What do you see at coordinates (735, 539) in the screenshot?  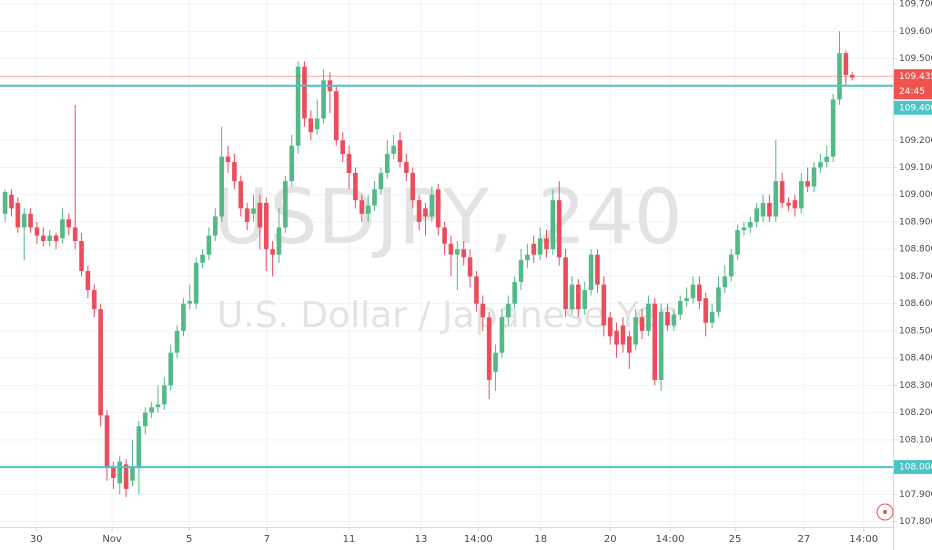 I see `x-tick-label: 25` at bounding box center [735, 539].